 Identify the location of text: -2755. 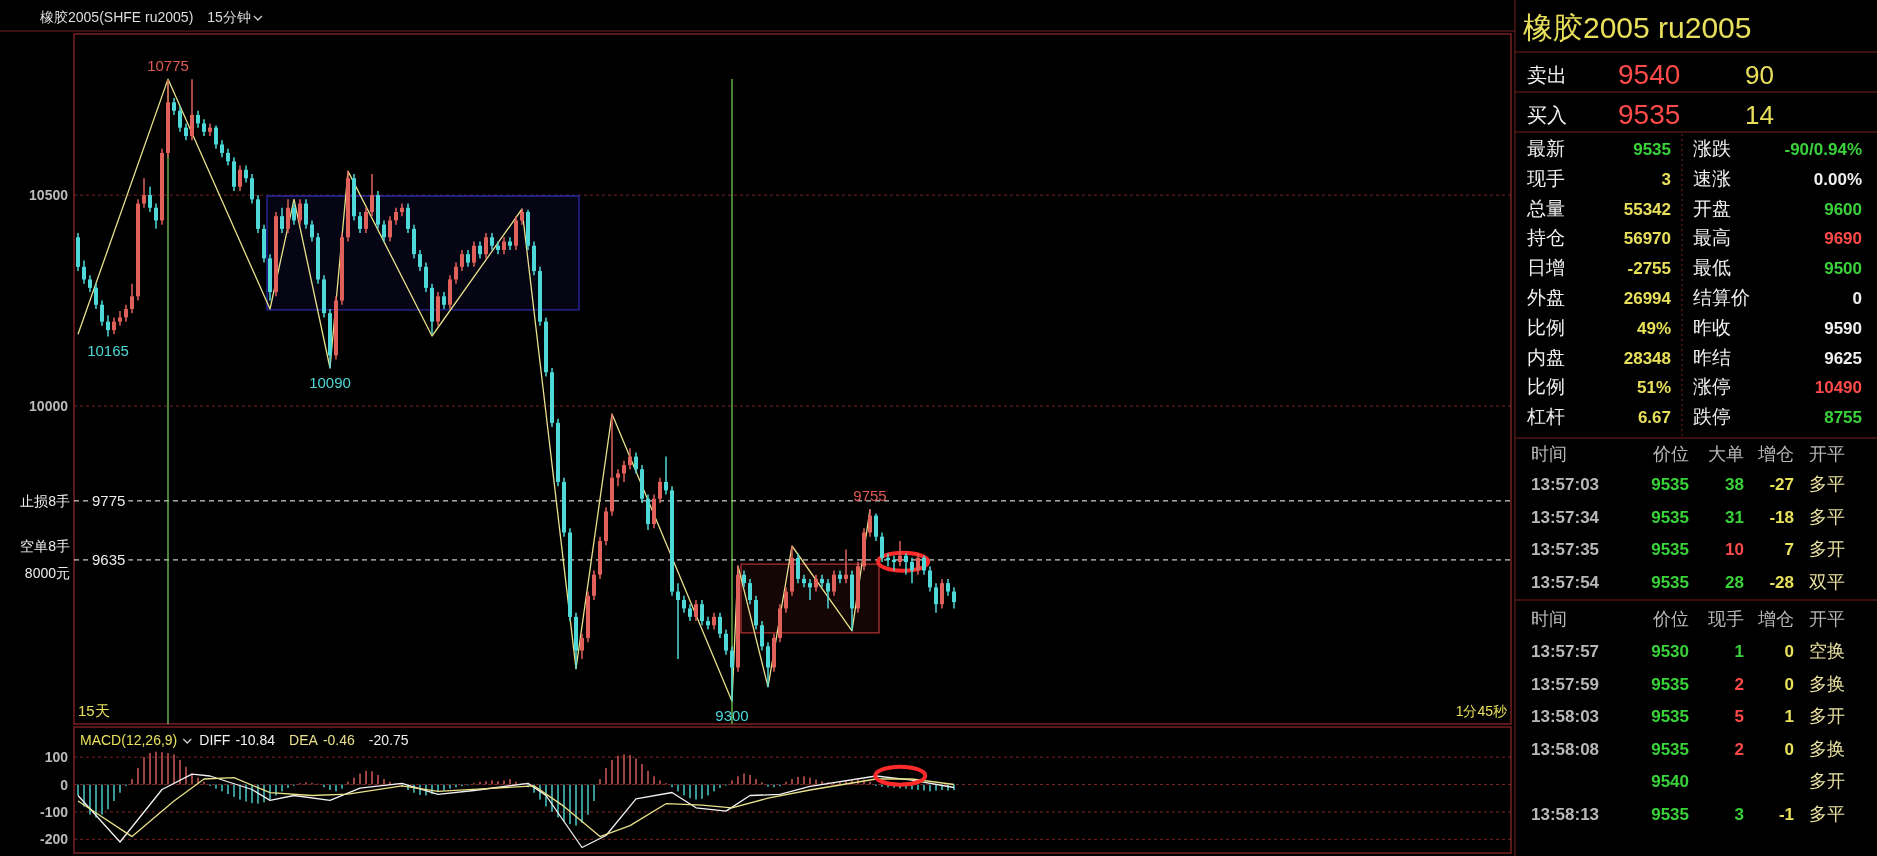
(1649, 269).